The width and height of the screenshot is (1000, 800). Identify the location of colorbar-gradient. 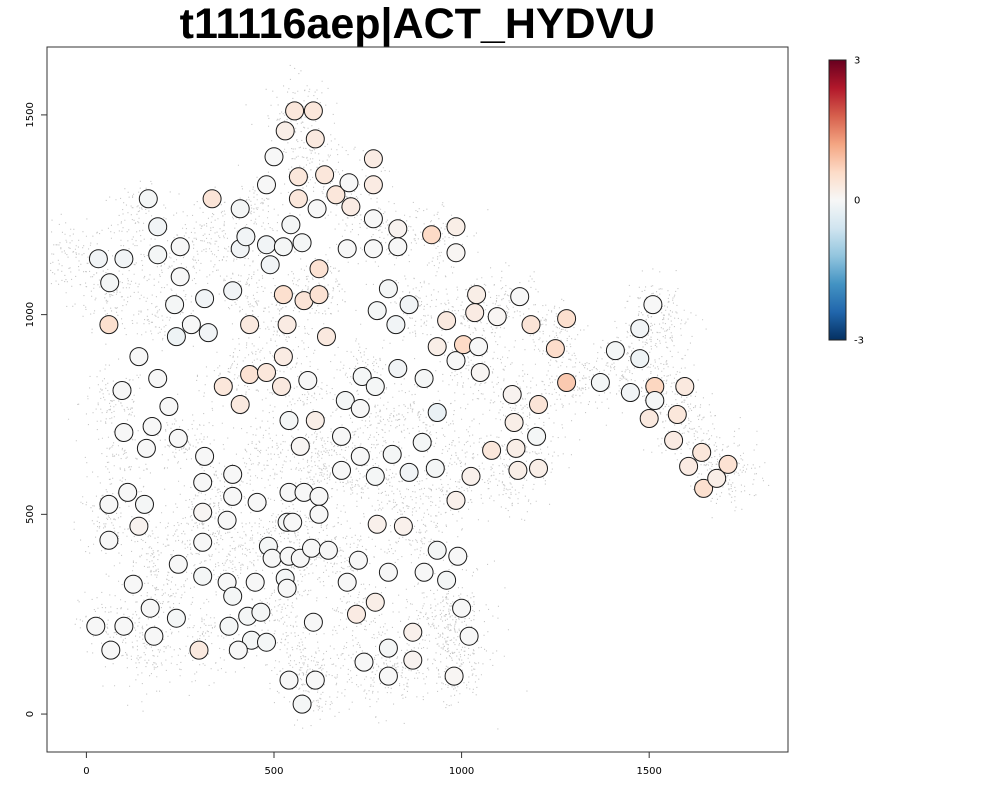
(837, 200).